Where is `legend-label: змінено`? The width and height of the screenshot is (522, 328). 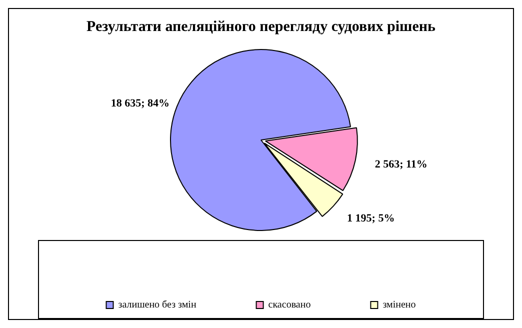 legend-label: змінено is located at coordinates (399, 305).